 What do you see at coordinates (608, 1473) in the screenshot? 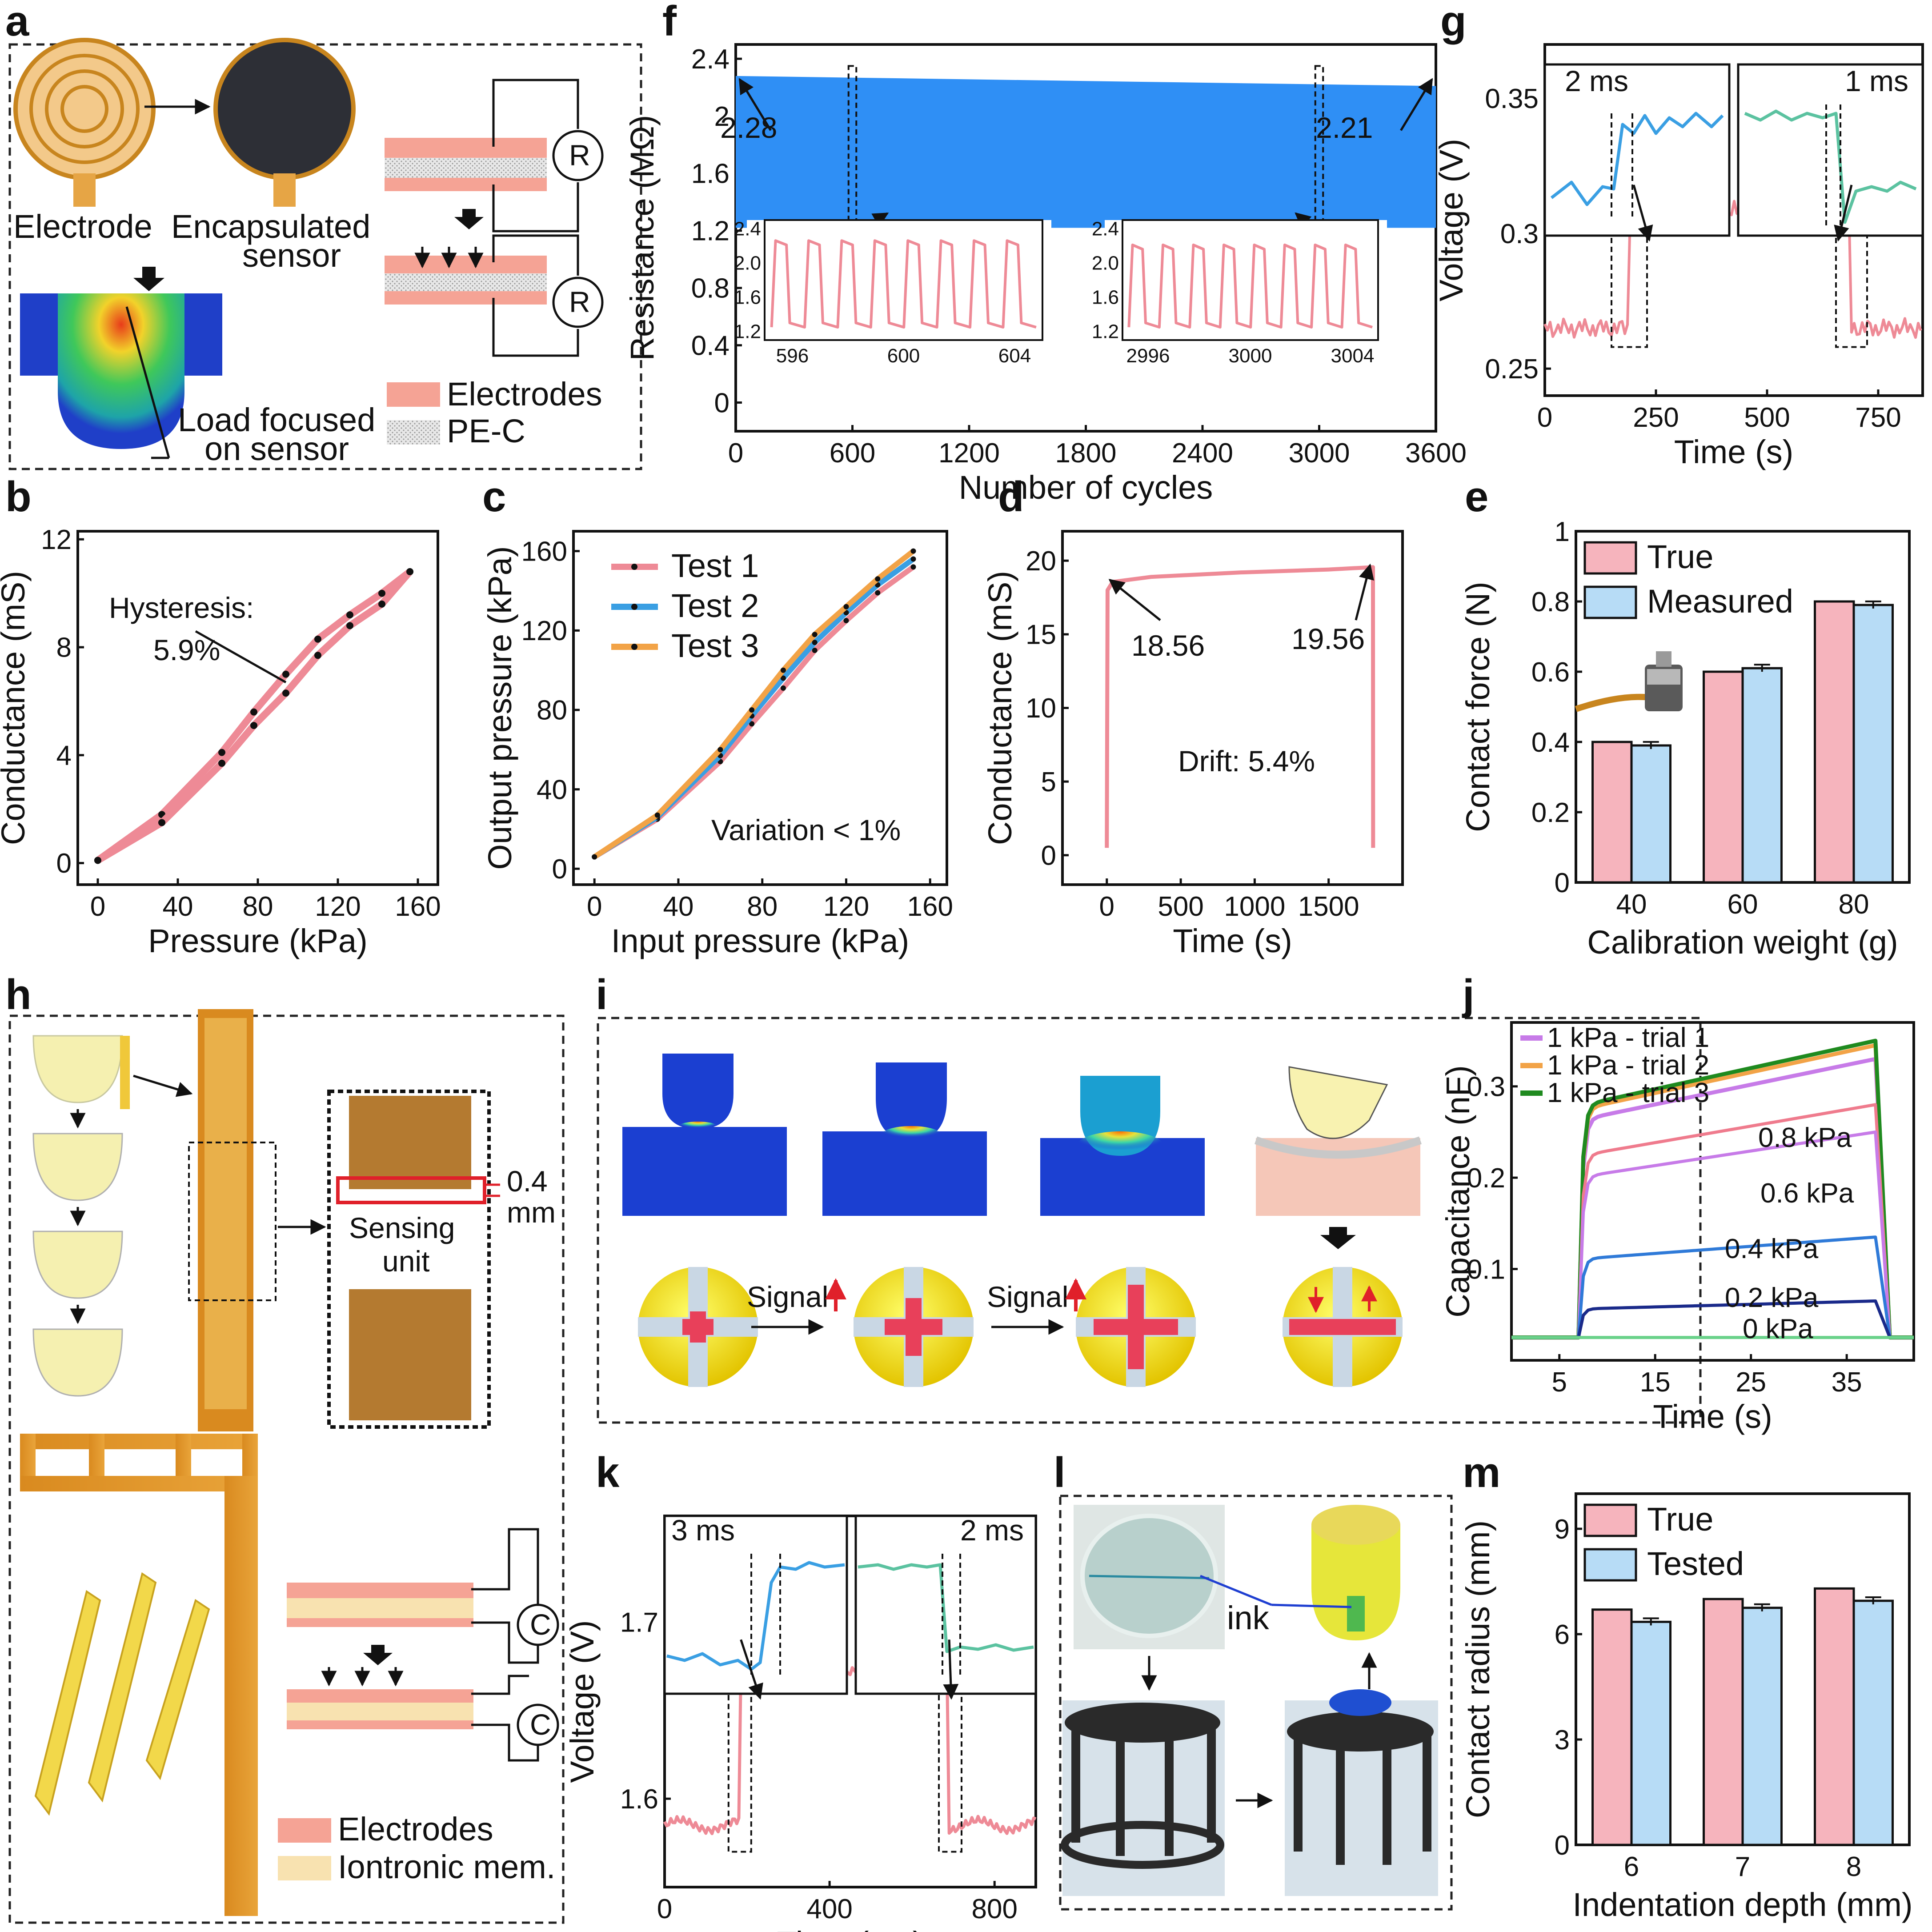
I see `panel-letter-k: k` at bounding box center [608, 1473].